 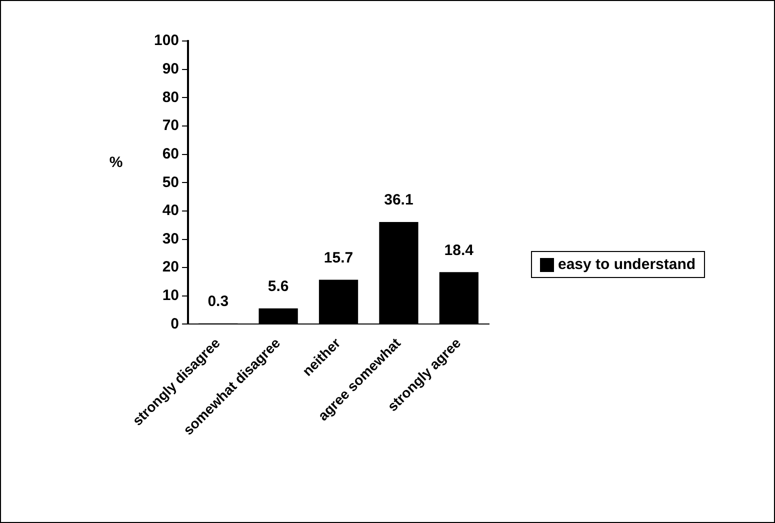 I want to click on data-label: 0.3, so click(x=218, y=301).